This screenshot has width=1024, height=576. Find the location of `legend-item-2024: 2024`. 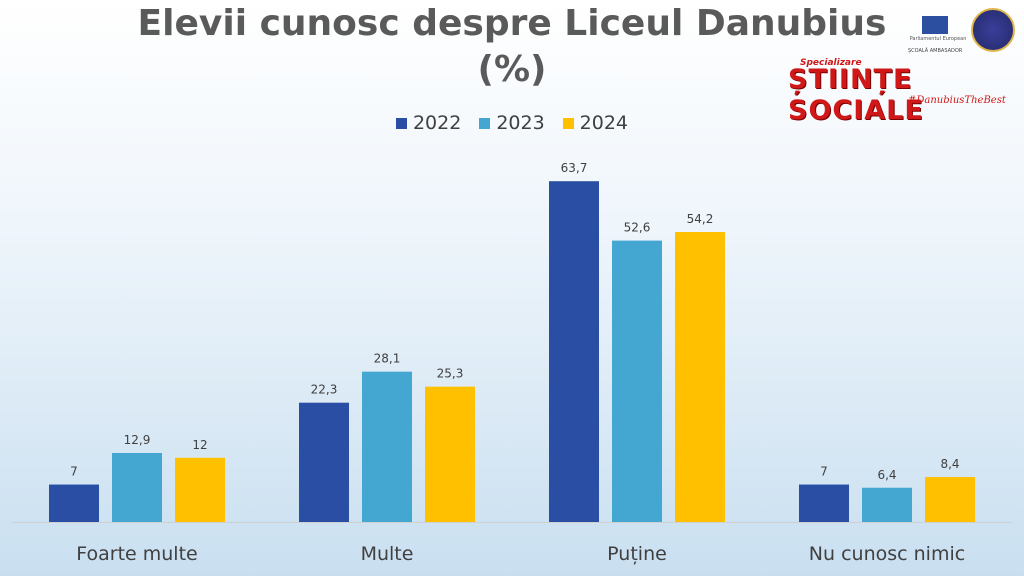

legend-item-2024: 2024 is located at coordinates (595, 123).